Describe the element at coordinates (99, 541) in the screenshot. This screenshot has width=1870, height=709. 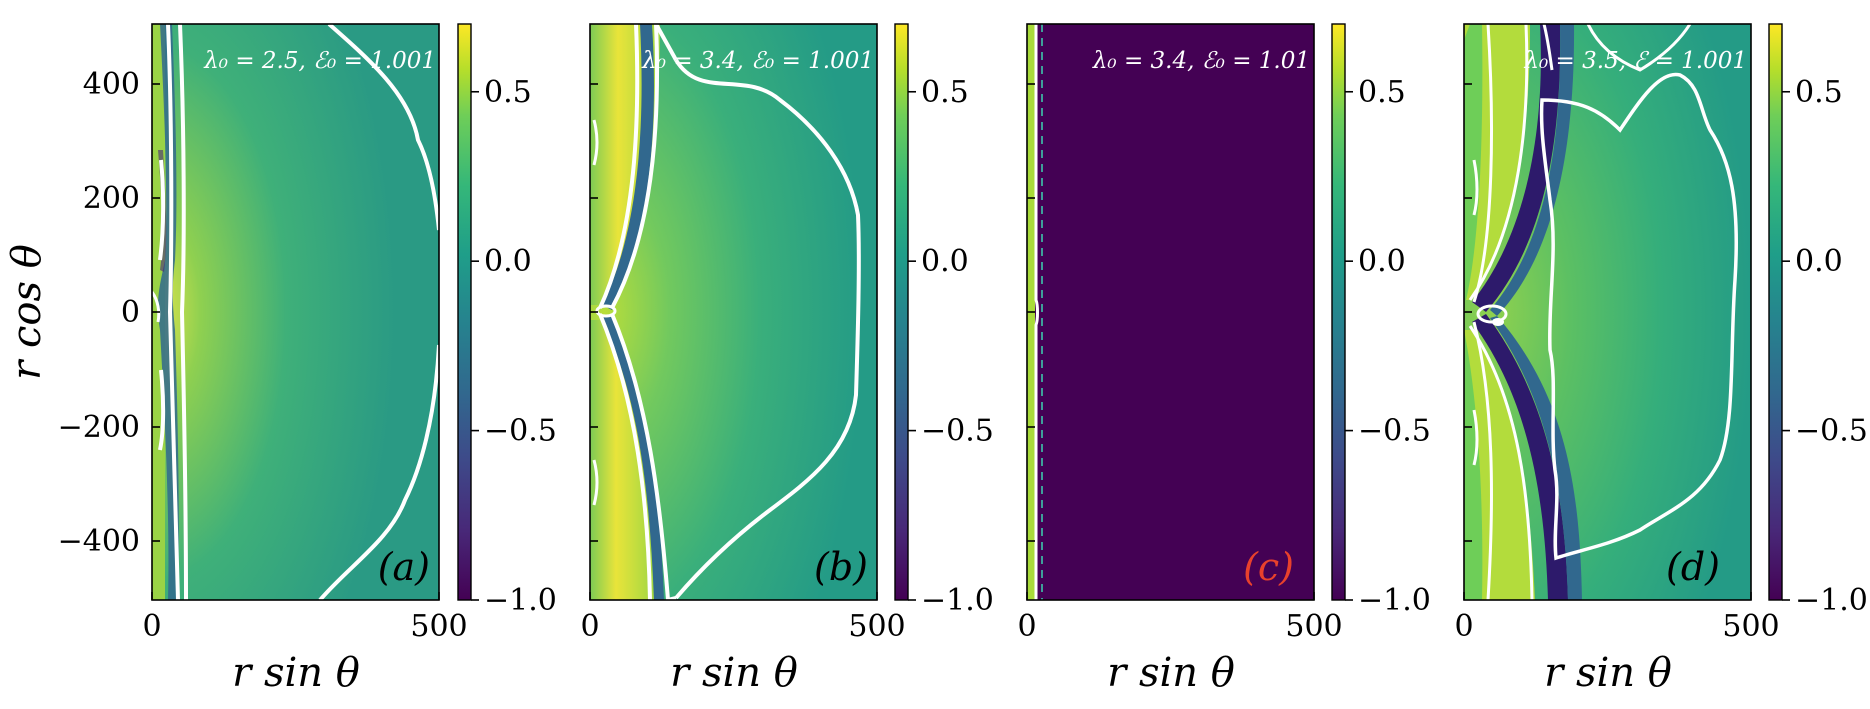
I see `y-tick-label: −400` at that location.